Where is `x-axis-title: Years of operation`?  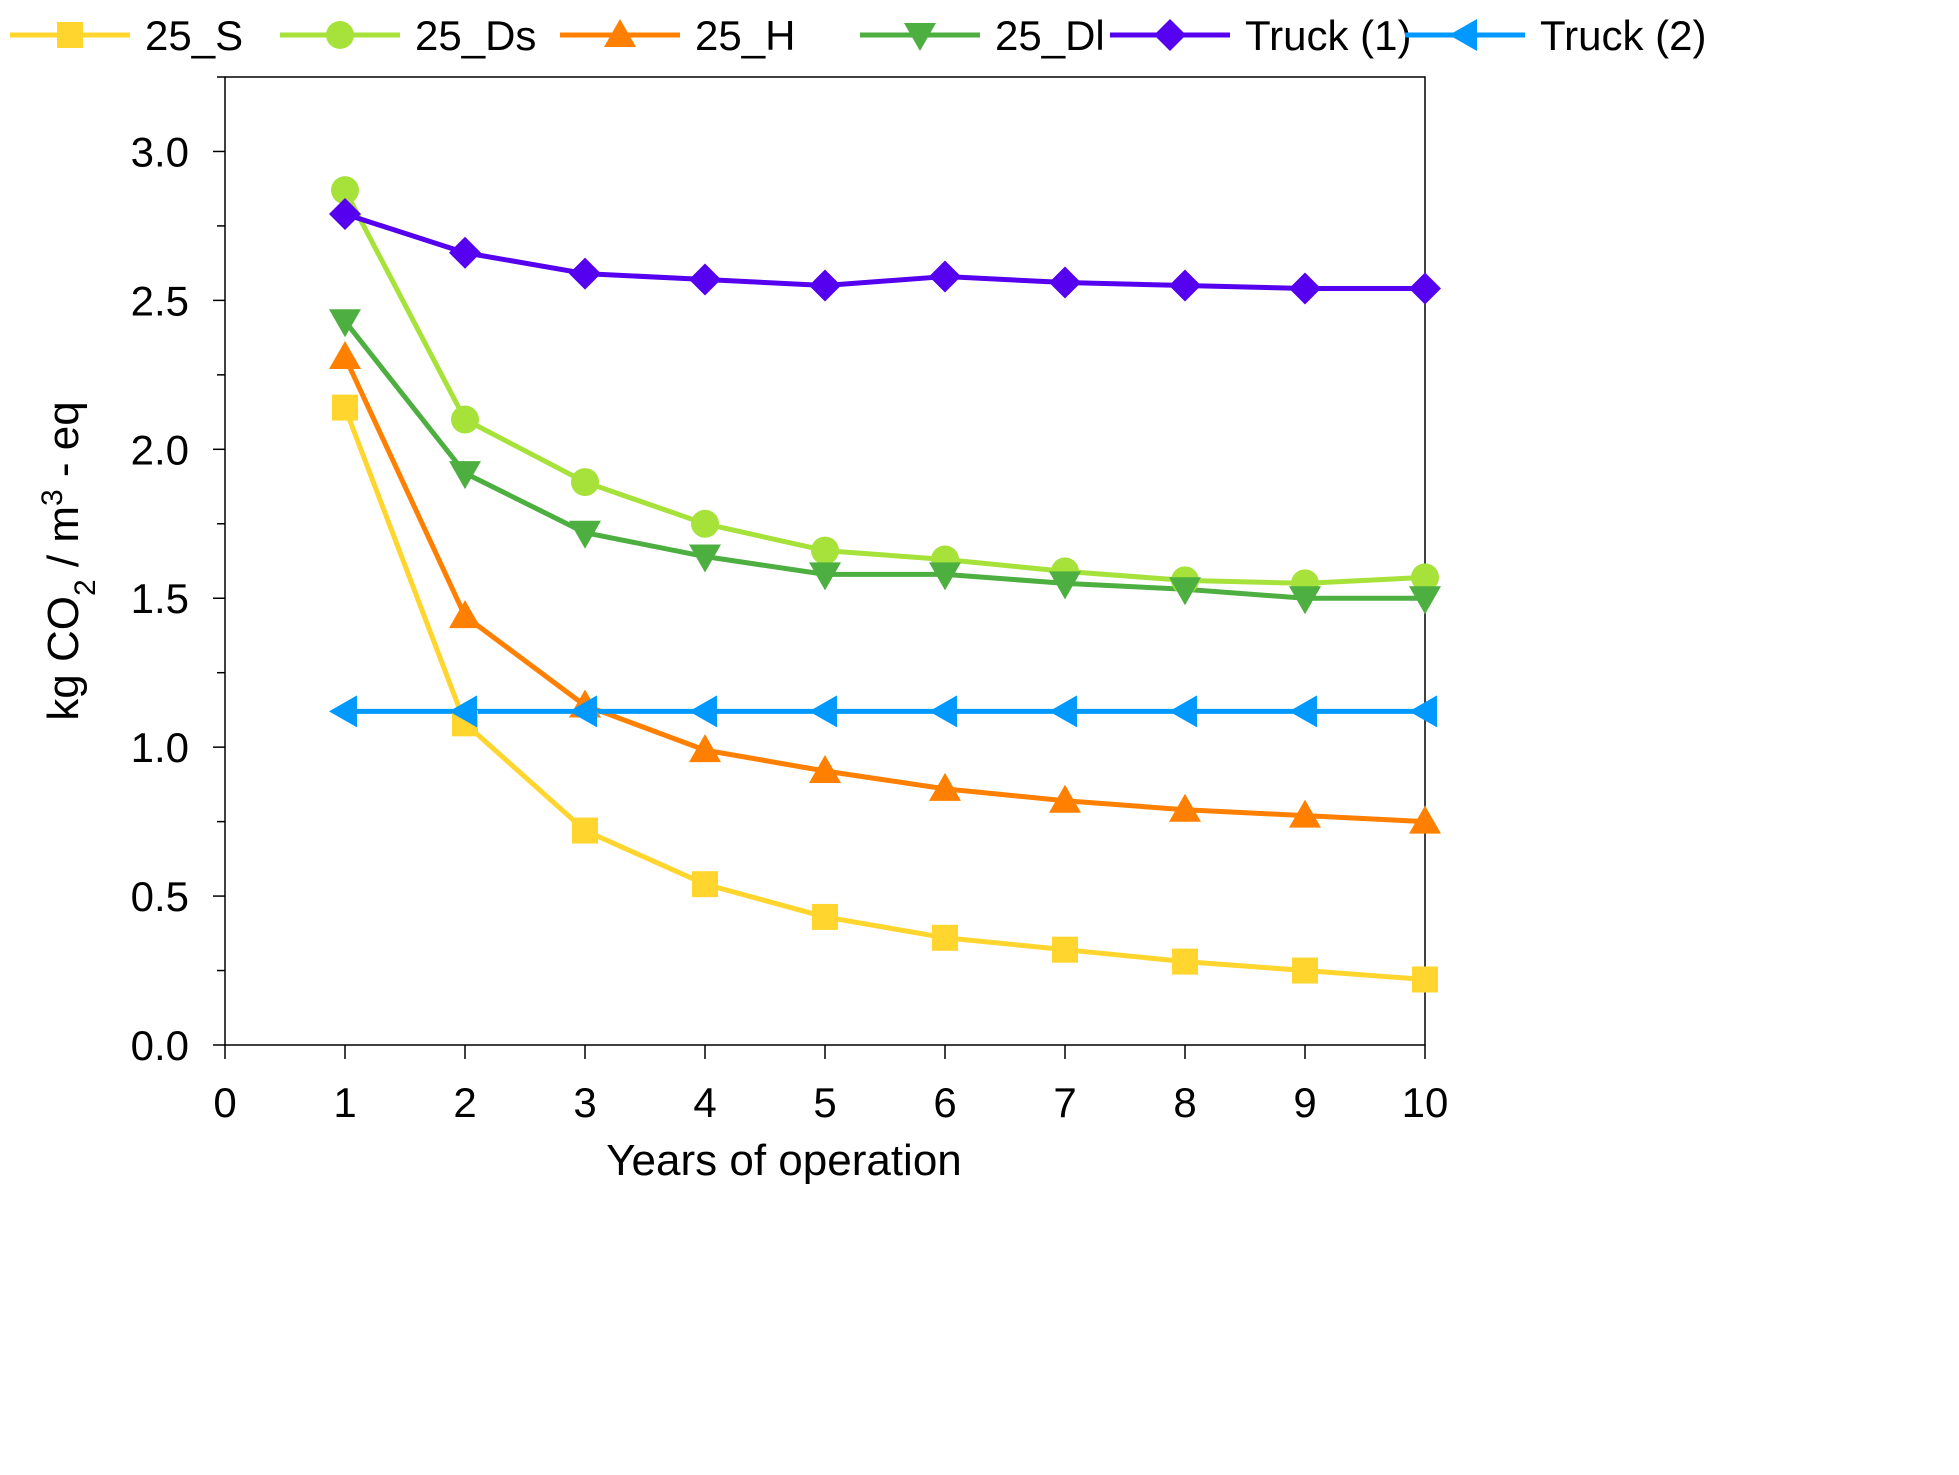
x-axis-title: Years of operation is located at coordinates (784, 1160).